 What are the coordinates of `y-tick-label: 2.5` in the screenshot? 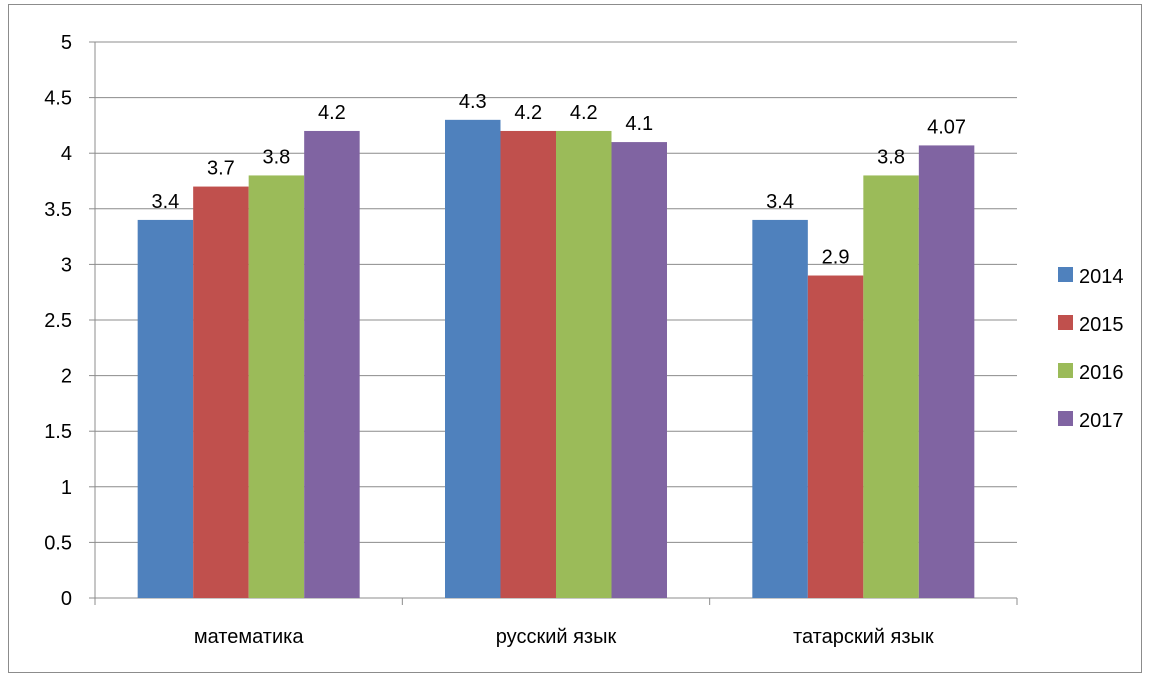 It's located at (58, 321).